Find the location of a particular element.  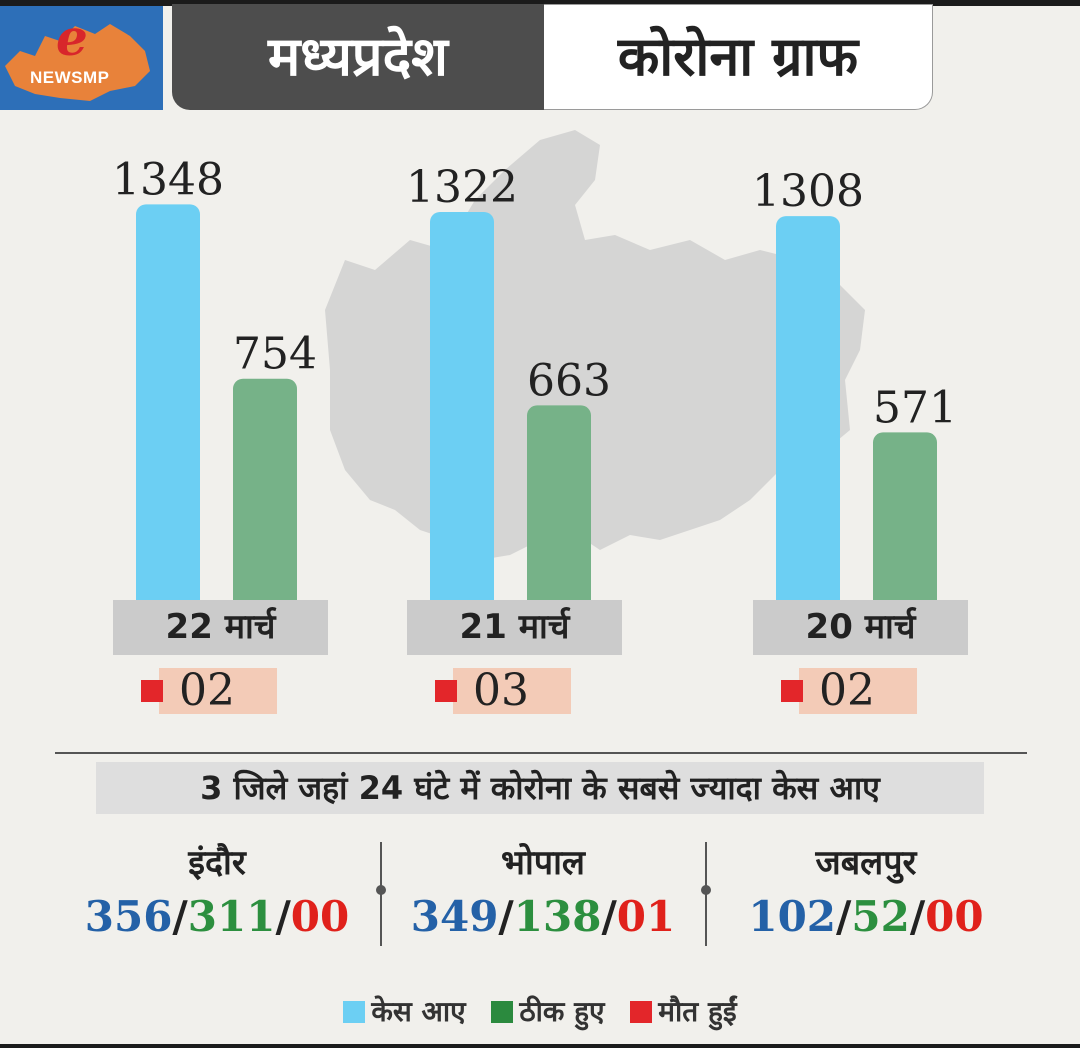

chart-legend: केस आए ठीक हुए मौत हुईं is located at coordinates (540, 1011).